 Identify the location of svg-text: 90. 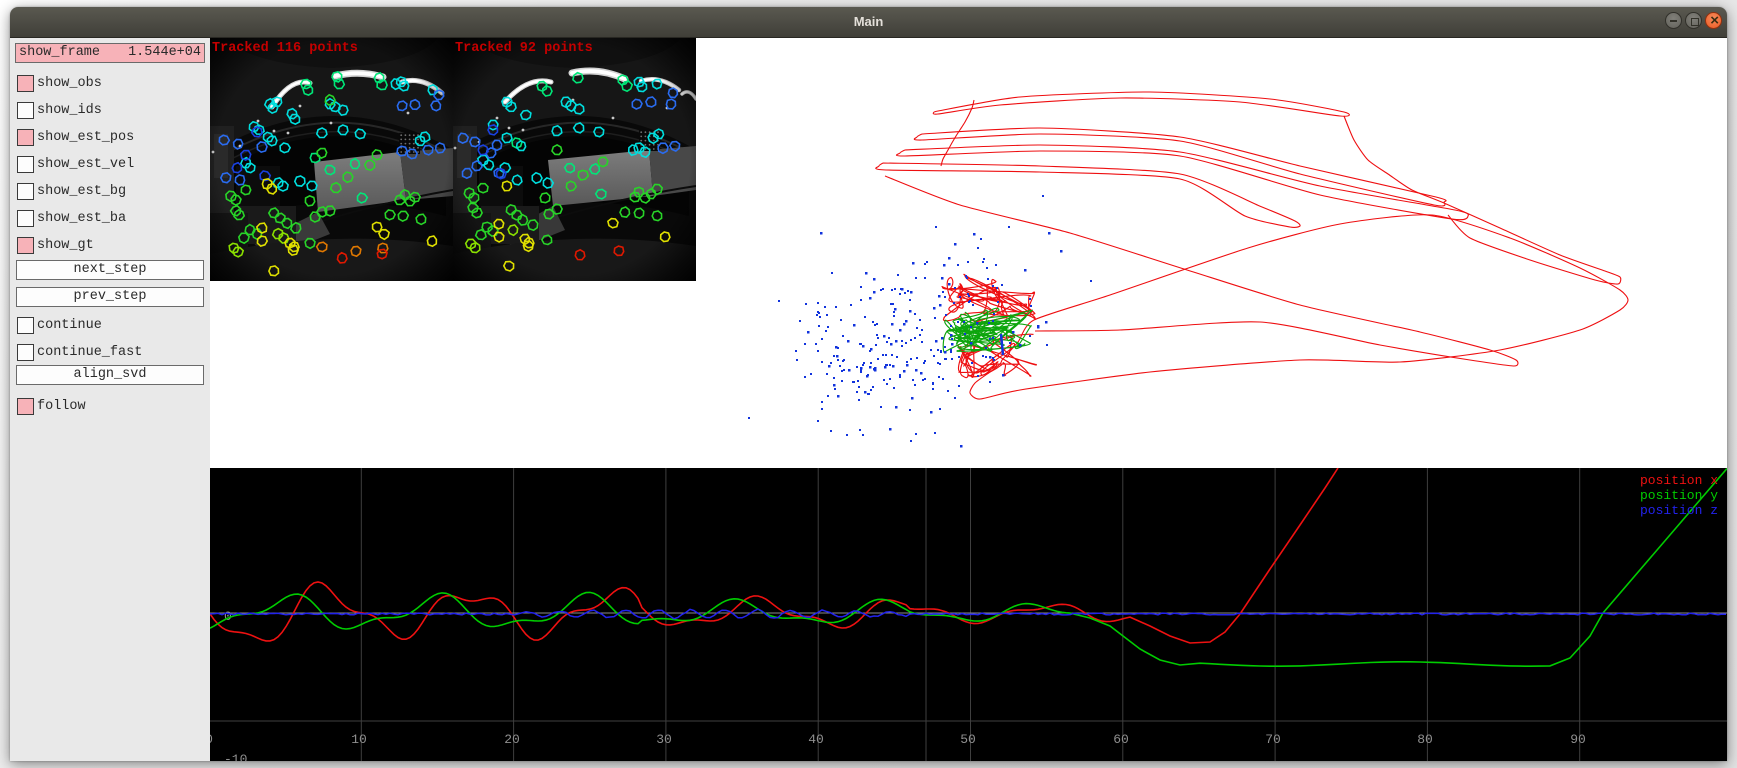
(1578, 739).